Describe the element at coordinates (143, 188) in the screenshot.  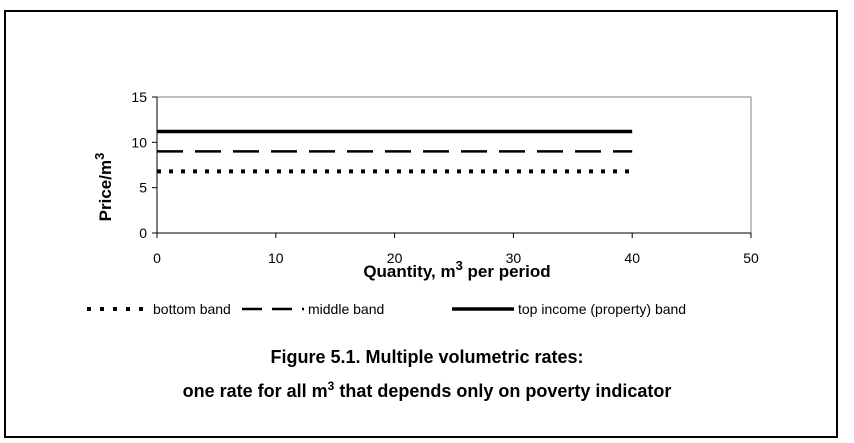
I see `y-tick-label: 5` at that location.